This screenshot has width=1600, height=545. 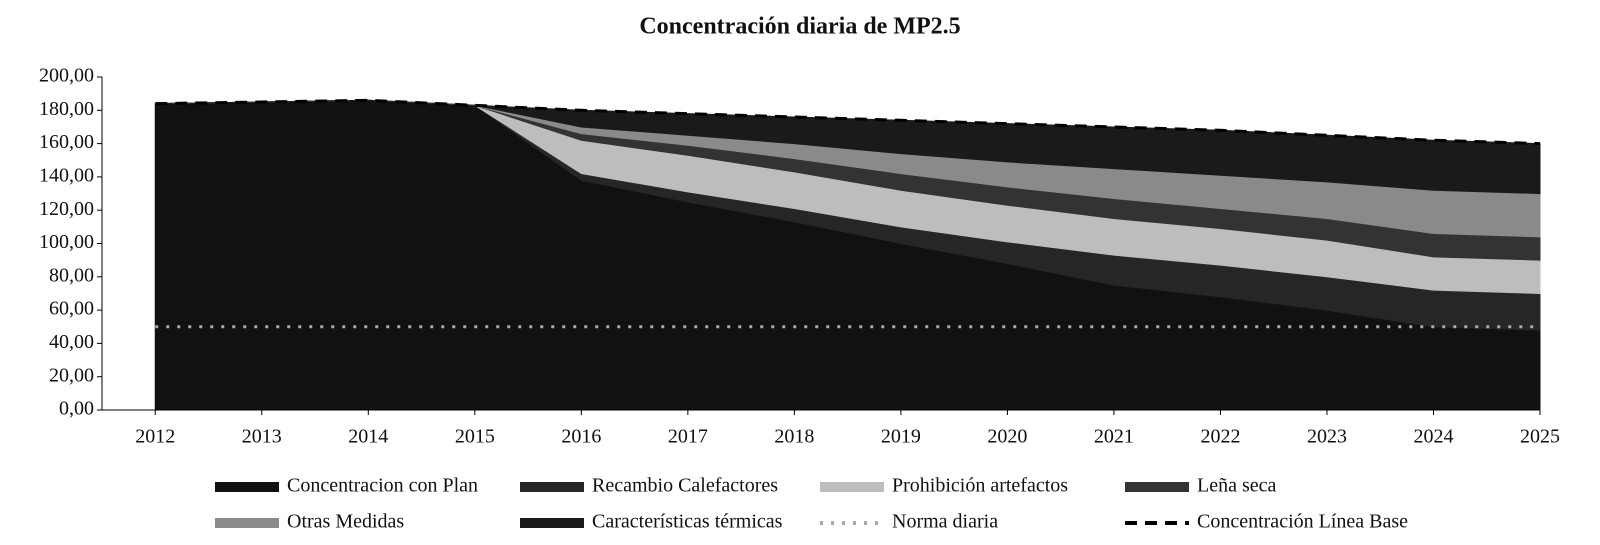 I want to click on y-tick-label: 40,00, so click(x=71, y=342).